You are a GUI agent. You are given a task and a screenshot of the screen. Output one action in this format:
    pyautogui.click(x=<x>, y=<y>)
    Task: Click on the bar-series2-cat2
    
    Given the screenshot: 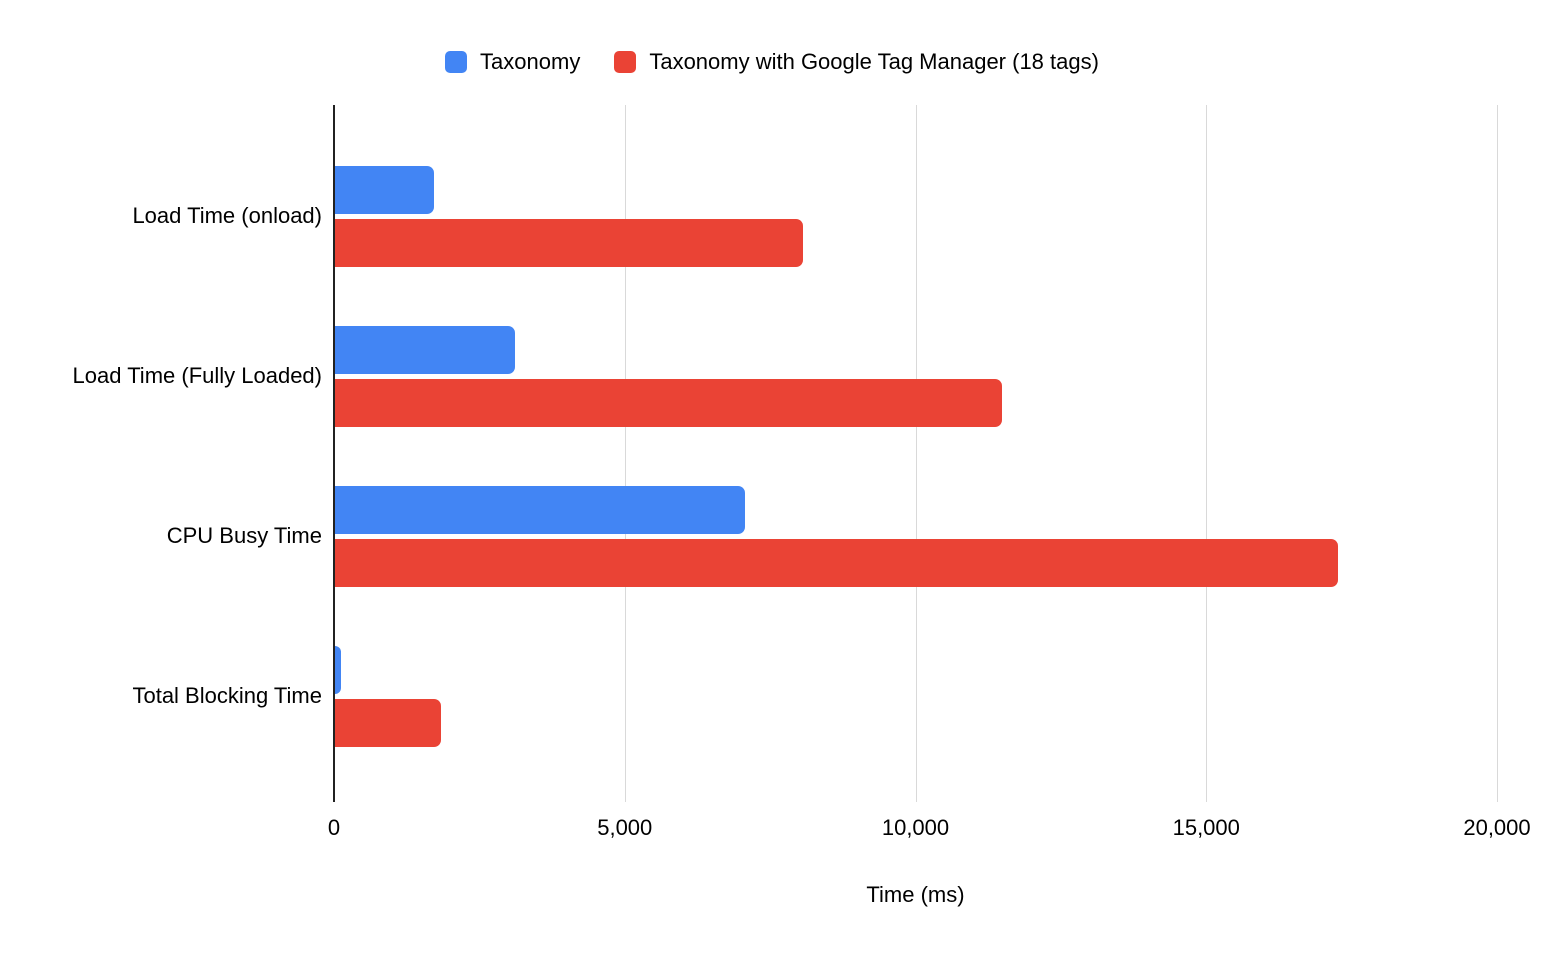 What is the action you would take?
    pyautogui.click(x=668, y=402)
    